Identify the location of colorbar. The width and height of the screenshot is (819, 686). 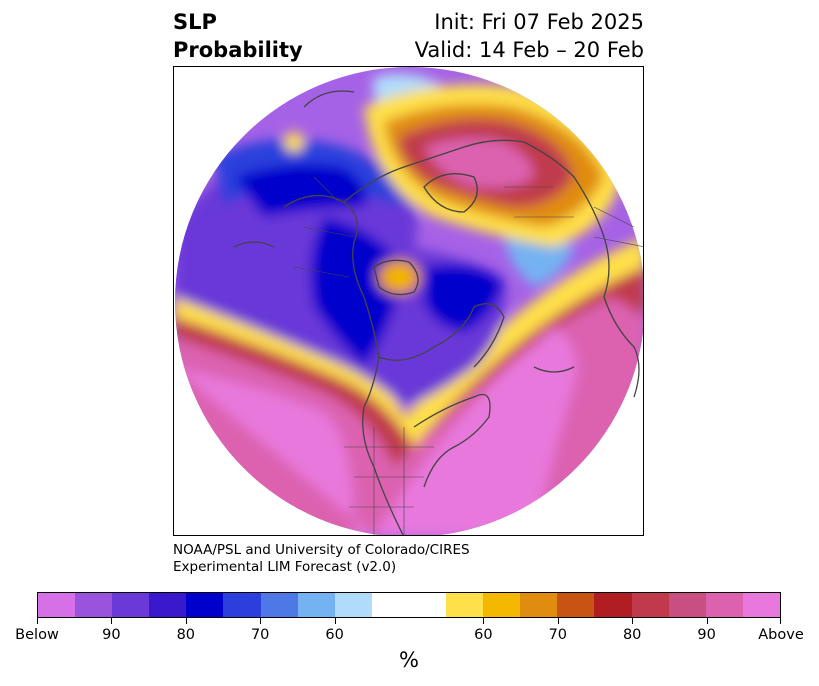
(409, 605).